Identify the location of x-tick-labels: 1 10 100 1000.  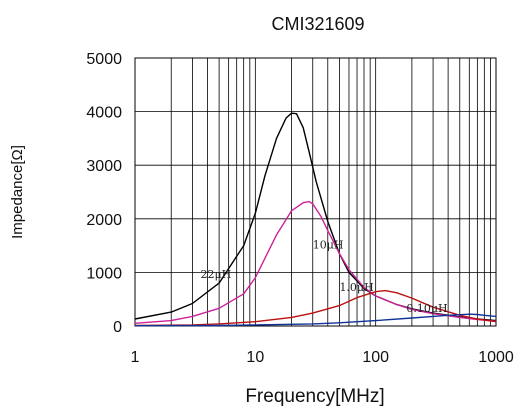
(322, 357).